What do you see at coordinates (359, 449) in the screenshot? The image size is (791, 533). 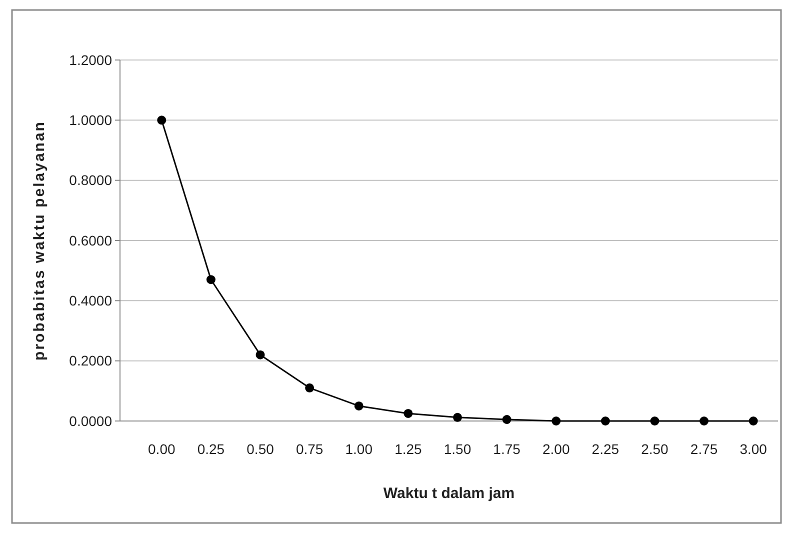 I see `x-tick-label: 1.00` at bounding box center [359, 449].